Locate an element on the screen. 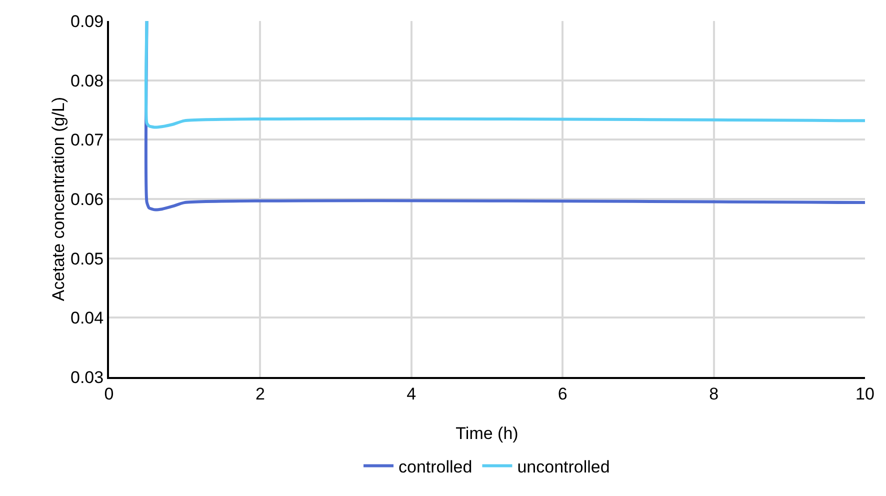 The image size is (886, 496). x-tick-label: 6 is located at coordinates (563, 394).